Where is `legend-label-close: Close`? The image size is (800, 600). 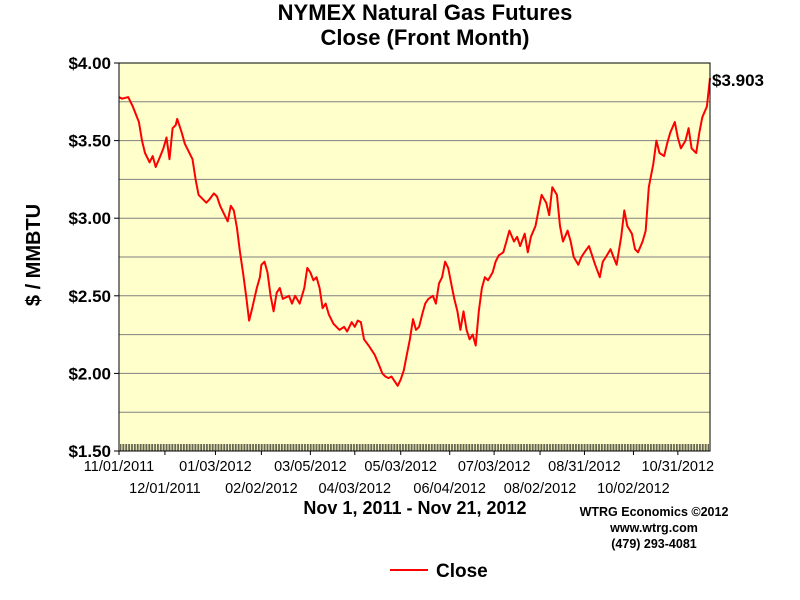 legend-label-close: Close is located at coordinates (462, 571).